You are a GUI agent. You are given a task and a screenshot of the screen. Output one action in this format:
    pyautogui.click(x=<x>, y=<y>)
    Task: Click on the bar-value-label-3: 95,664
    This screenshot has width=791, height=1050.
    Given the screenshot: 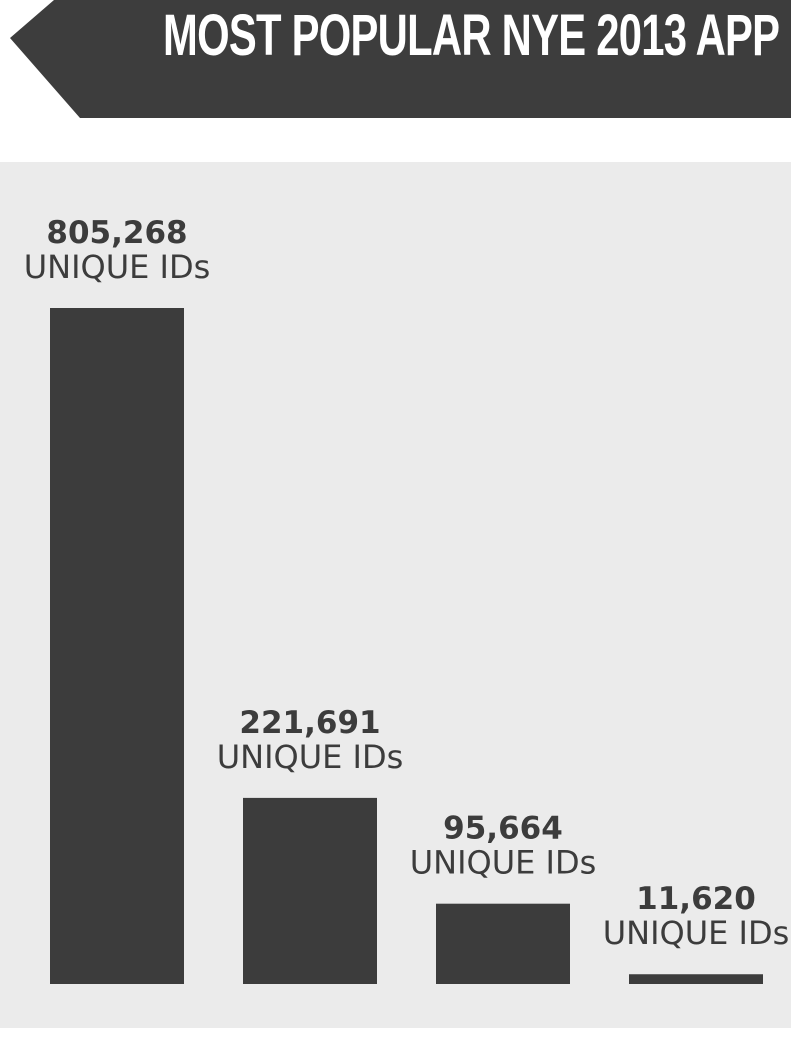 What is the action you would take?
    pyautogui.click(x=503, y=829)
    